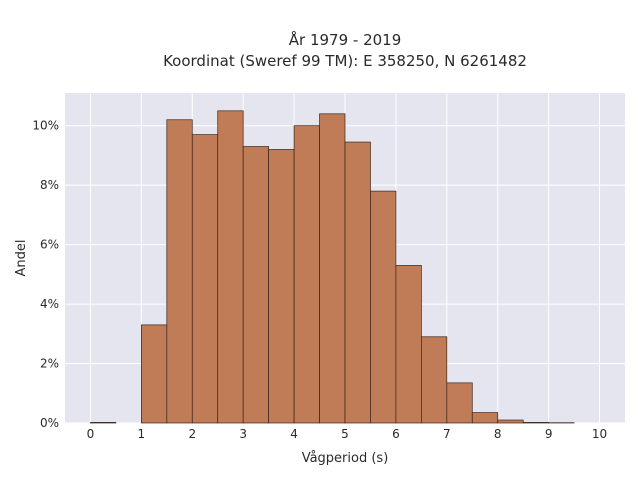  What do you see at coordinates (21, 258) in the screenshot?
I see `y-axis-label: Andel` at bounding box center [21, 258].